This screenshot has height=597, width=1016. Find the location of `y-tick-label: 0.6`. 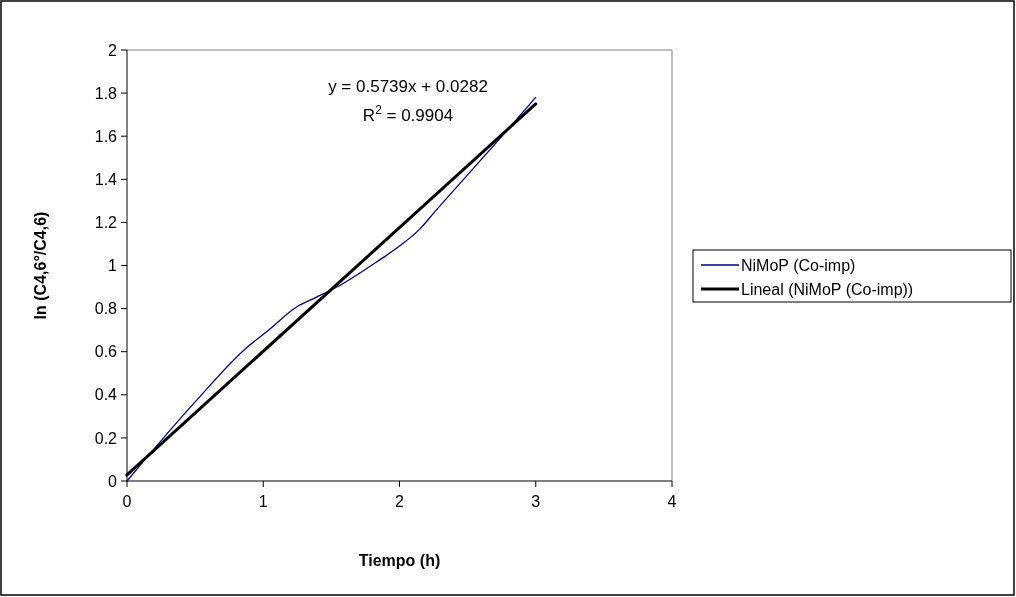

y-tick-label: 0.6 is located at coordinates (106, 352).